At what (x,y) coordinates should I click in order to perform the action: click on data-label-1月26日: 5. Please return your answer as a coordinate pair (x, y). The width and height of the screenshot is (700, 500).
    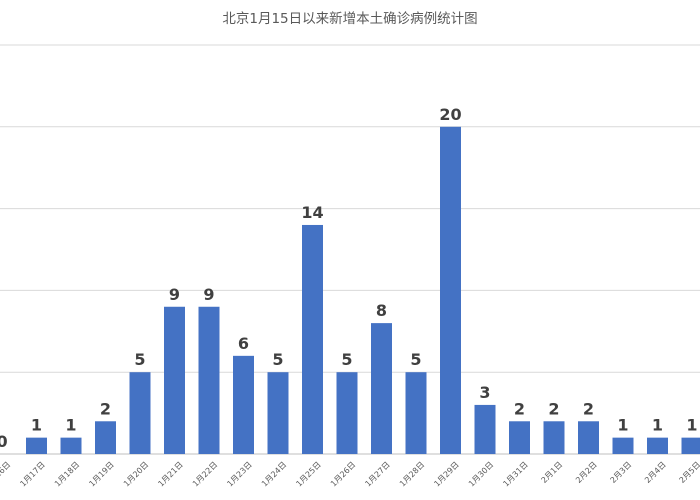
    Looking at the image, I should click on (346, 359).